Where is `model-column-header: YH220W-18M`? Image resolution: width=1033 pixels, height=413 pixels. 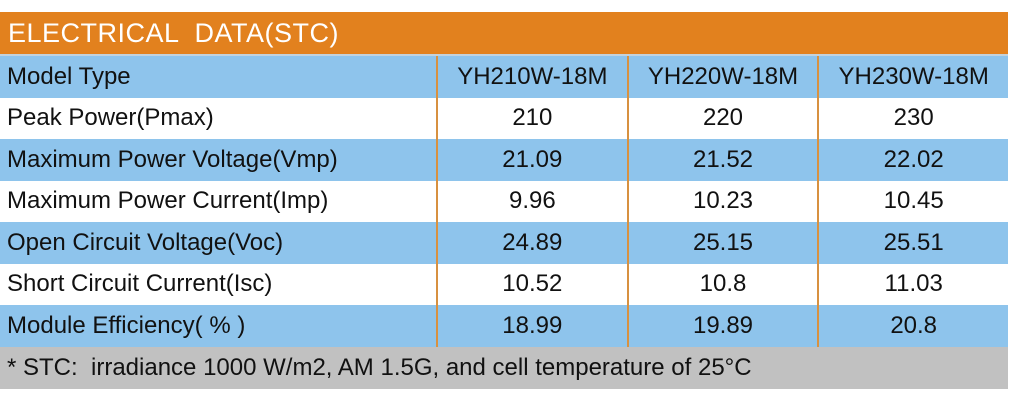 model-column-header: YH220W-18M is located at coordinates (722, 77).